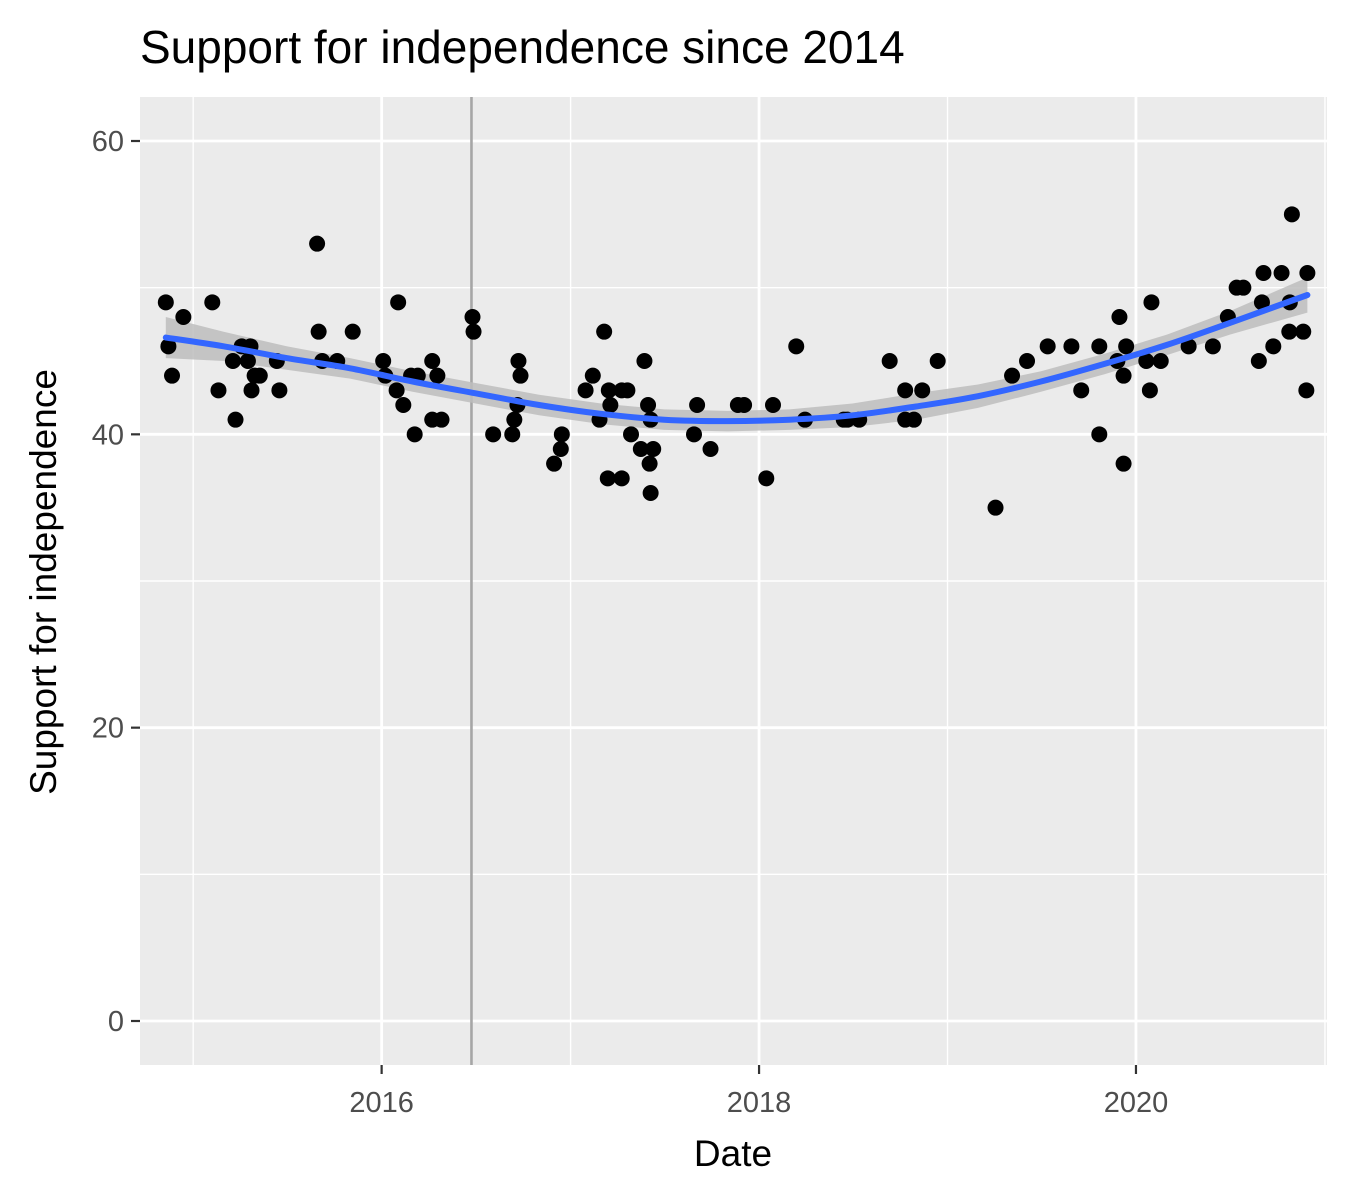 The height and width of the screenshot is (1200, 1350). I want to click on confidence-band-layer, so click(736, 354).